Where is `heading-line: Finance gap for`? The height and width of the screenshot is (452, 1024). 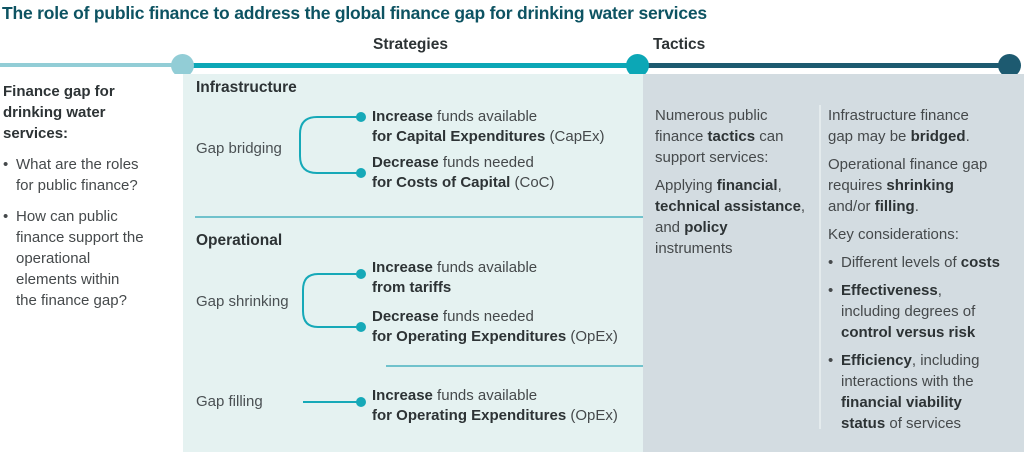 heading-line: Finance gap for is located at coordinates (59, 91).